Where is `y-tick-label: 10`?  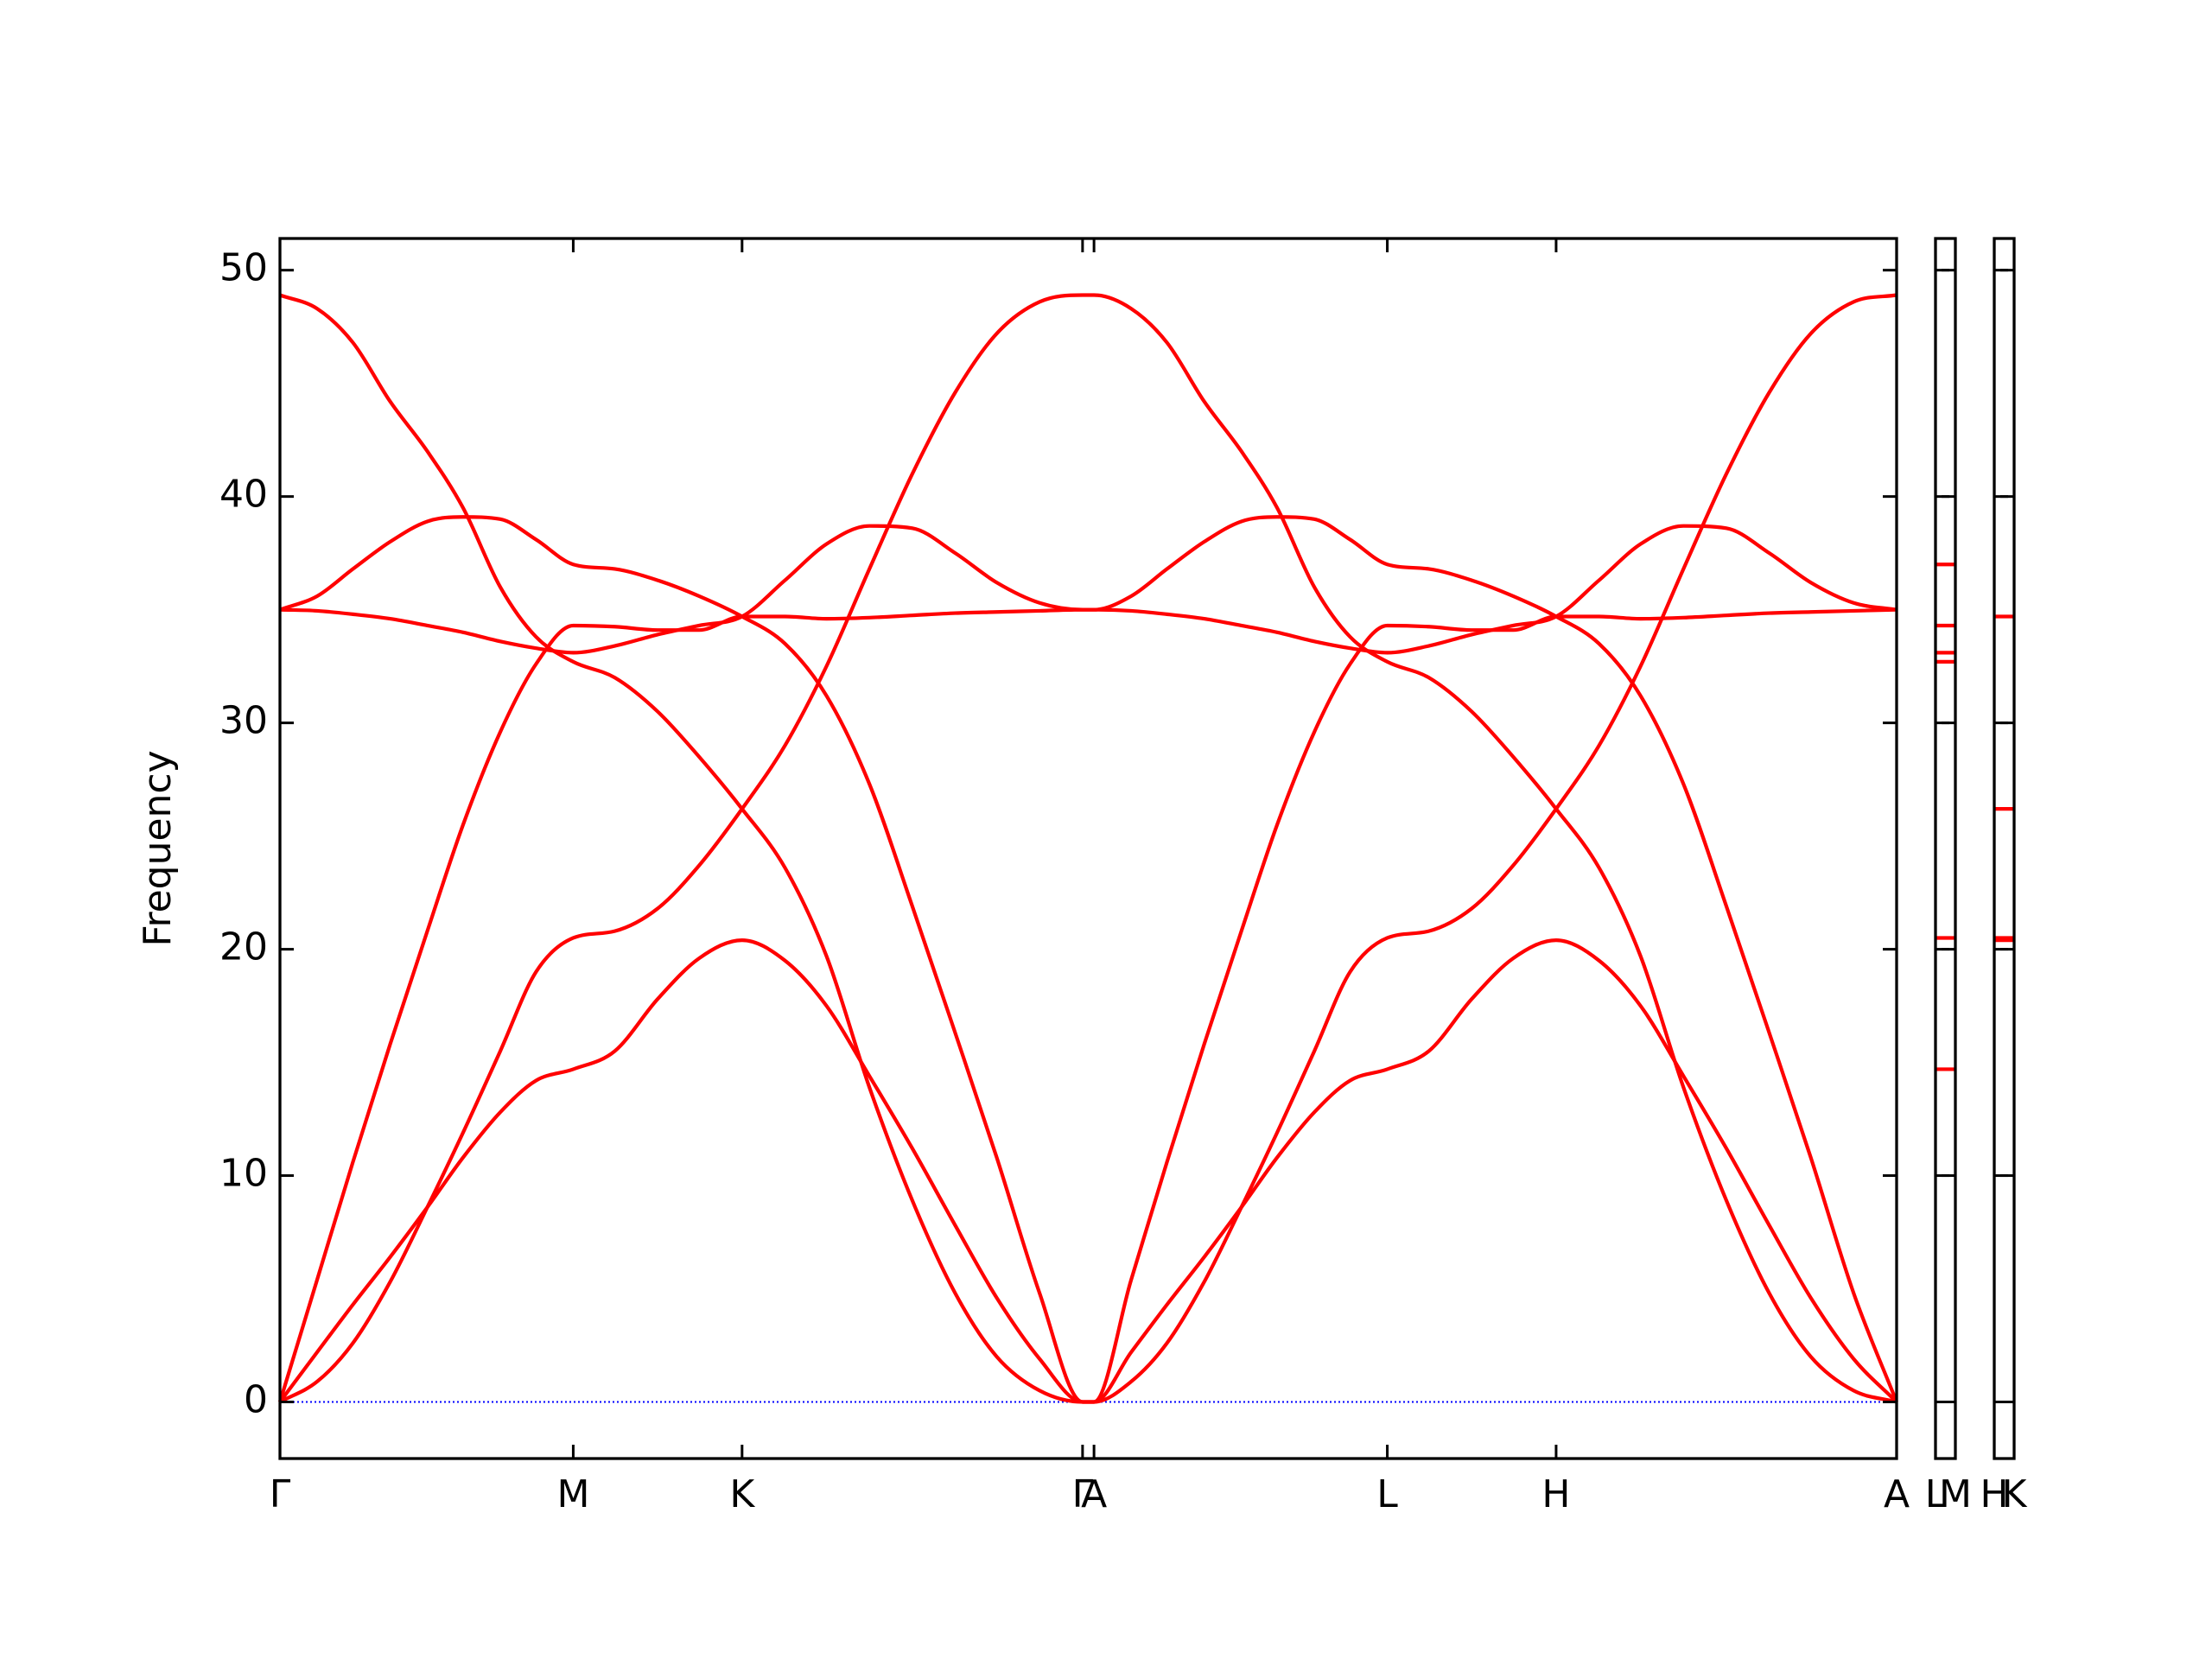 y-tick-label: 10 is located at coordinates (243, 1174).